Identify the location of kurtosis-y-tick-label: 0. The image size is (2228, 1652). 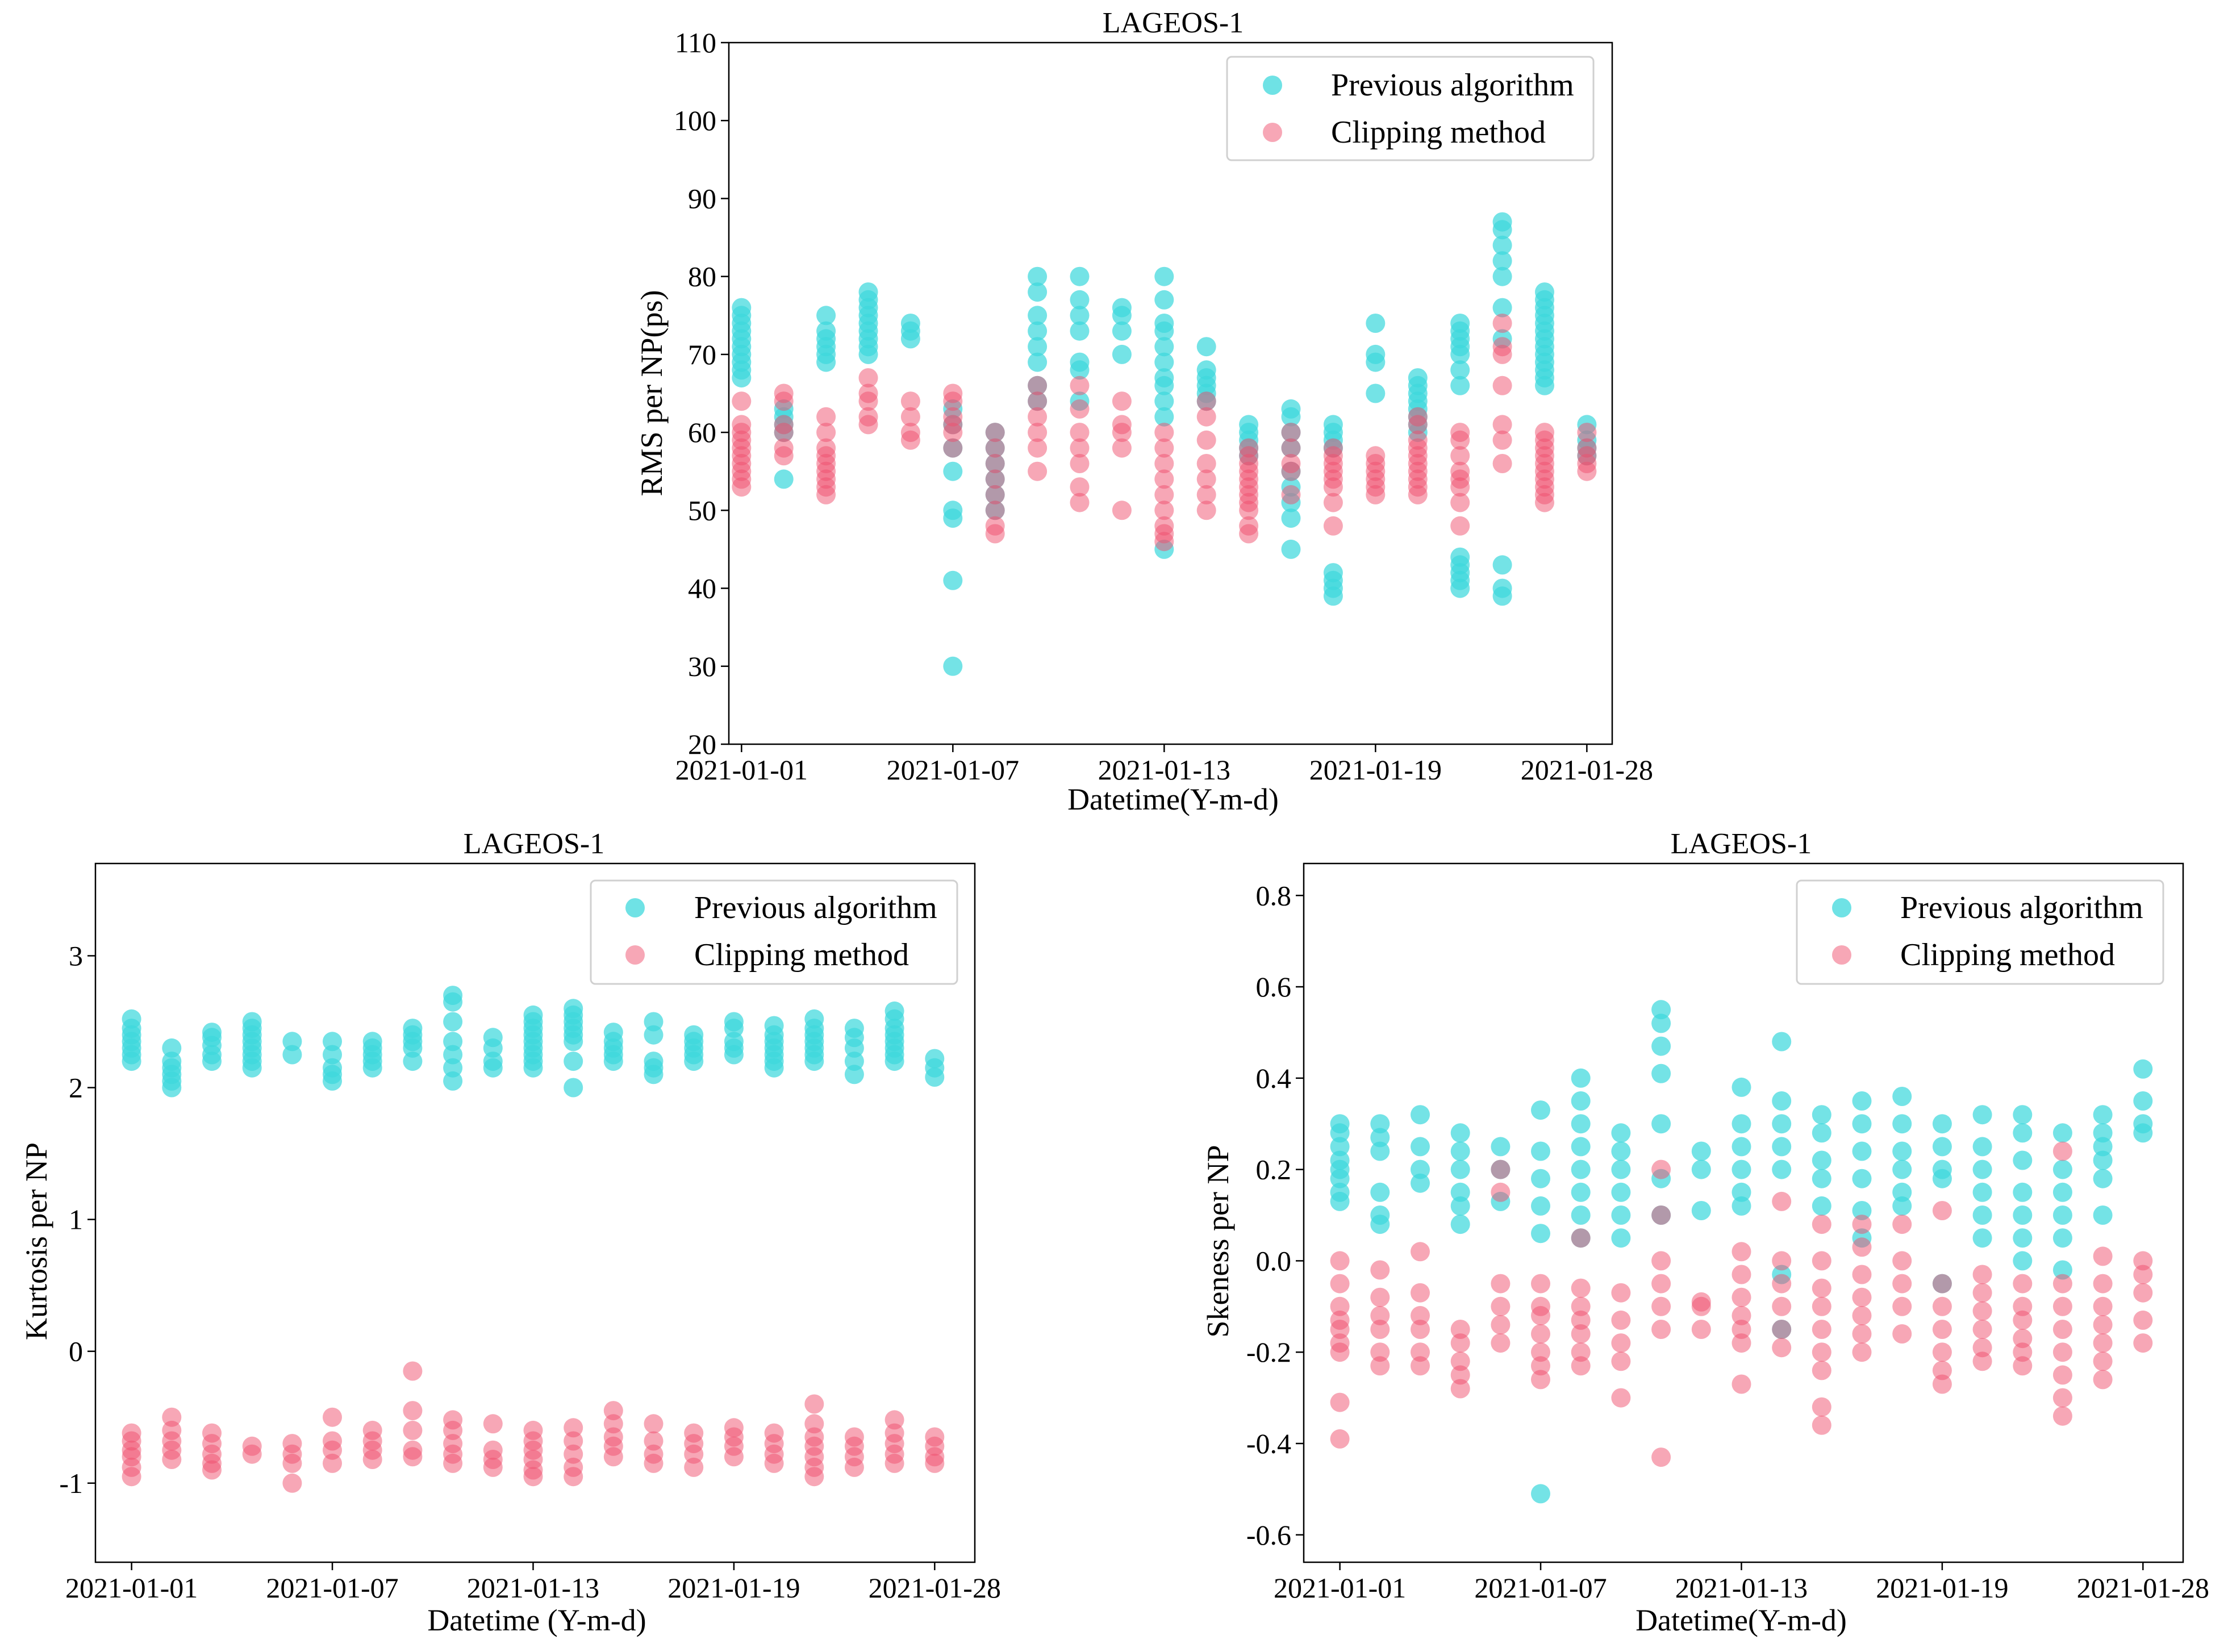
(76, 1351).